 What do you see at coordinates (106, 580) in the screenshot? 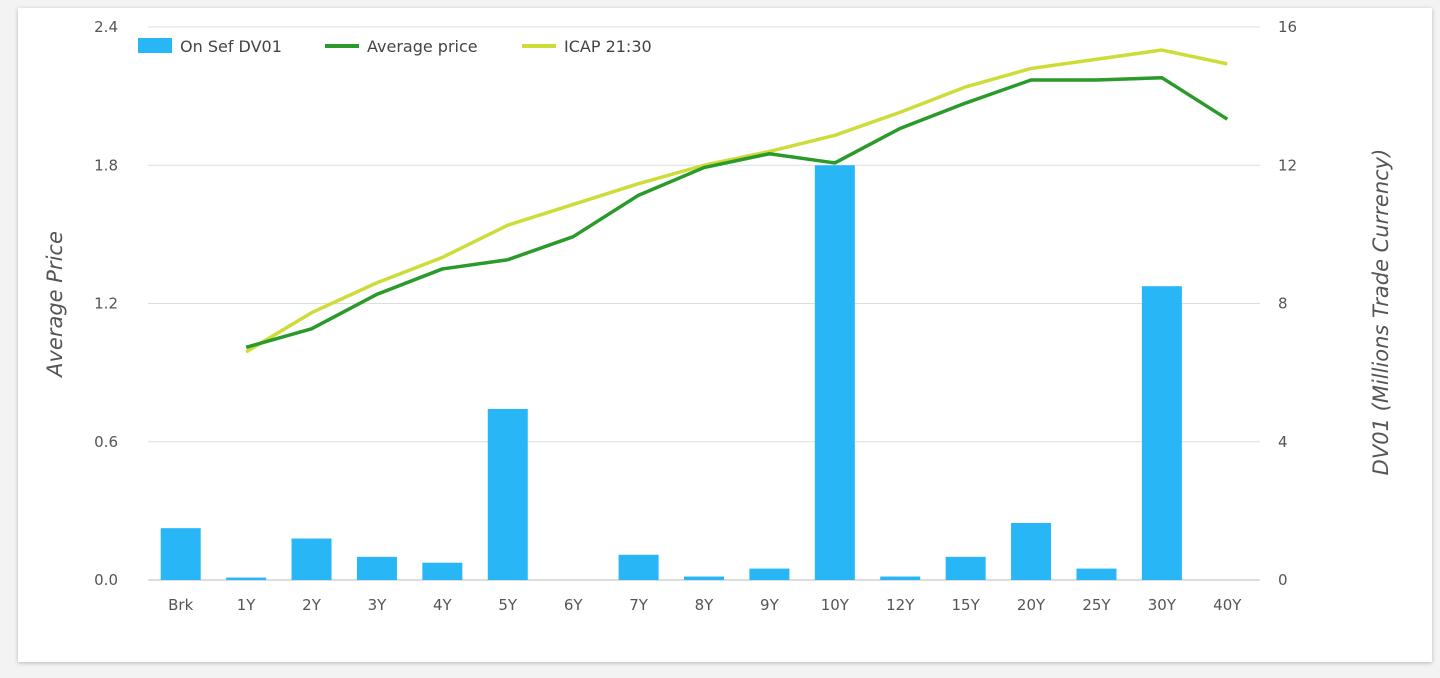
I see `left-tick-label: 0.0` at bounding box center [106, 580].